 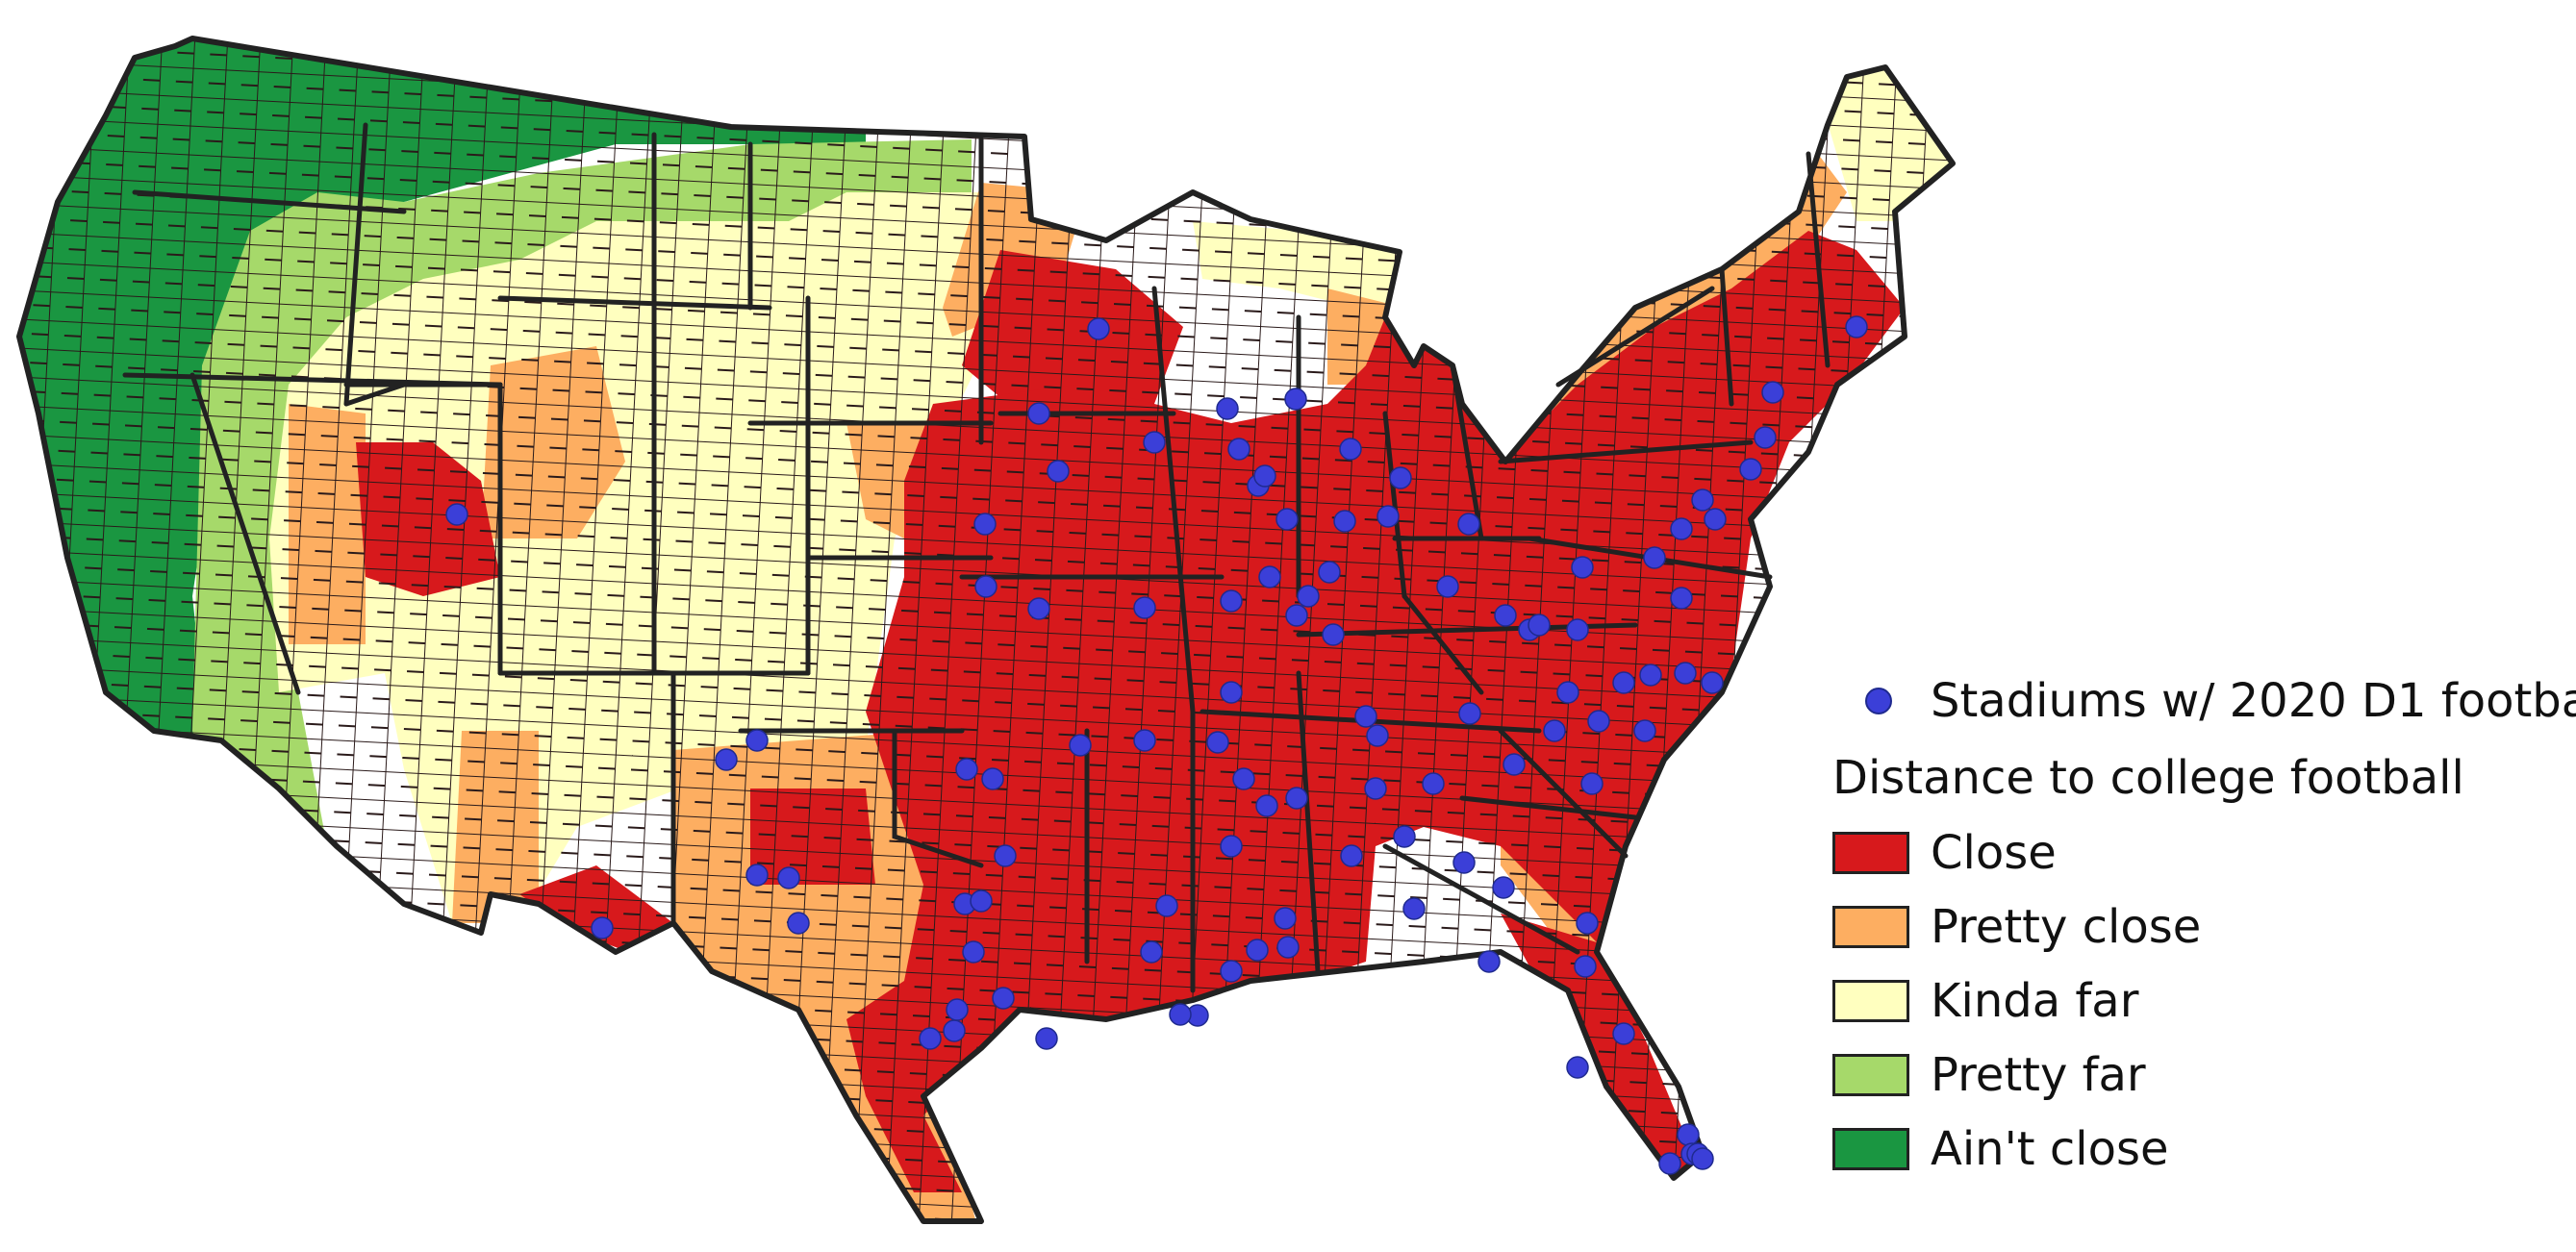 What do you see at coordinates (2204, 852) in the screenshot?
I see `legend-entry-close: Close` at bounding box center [2204, 852].